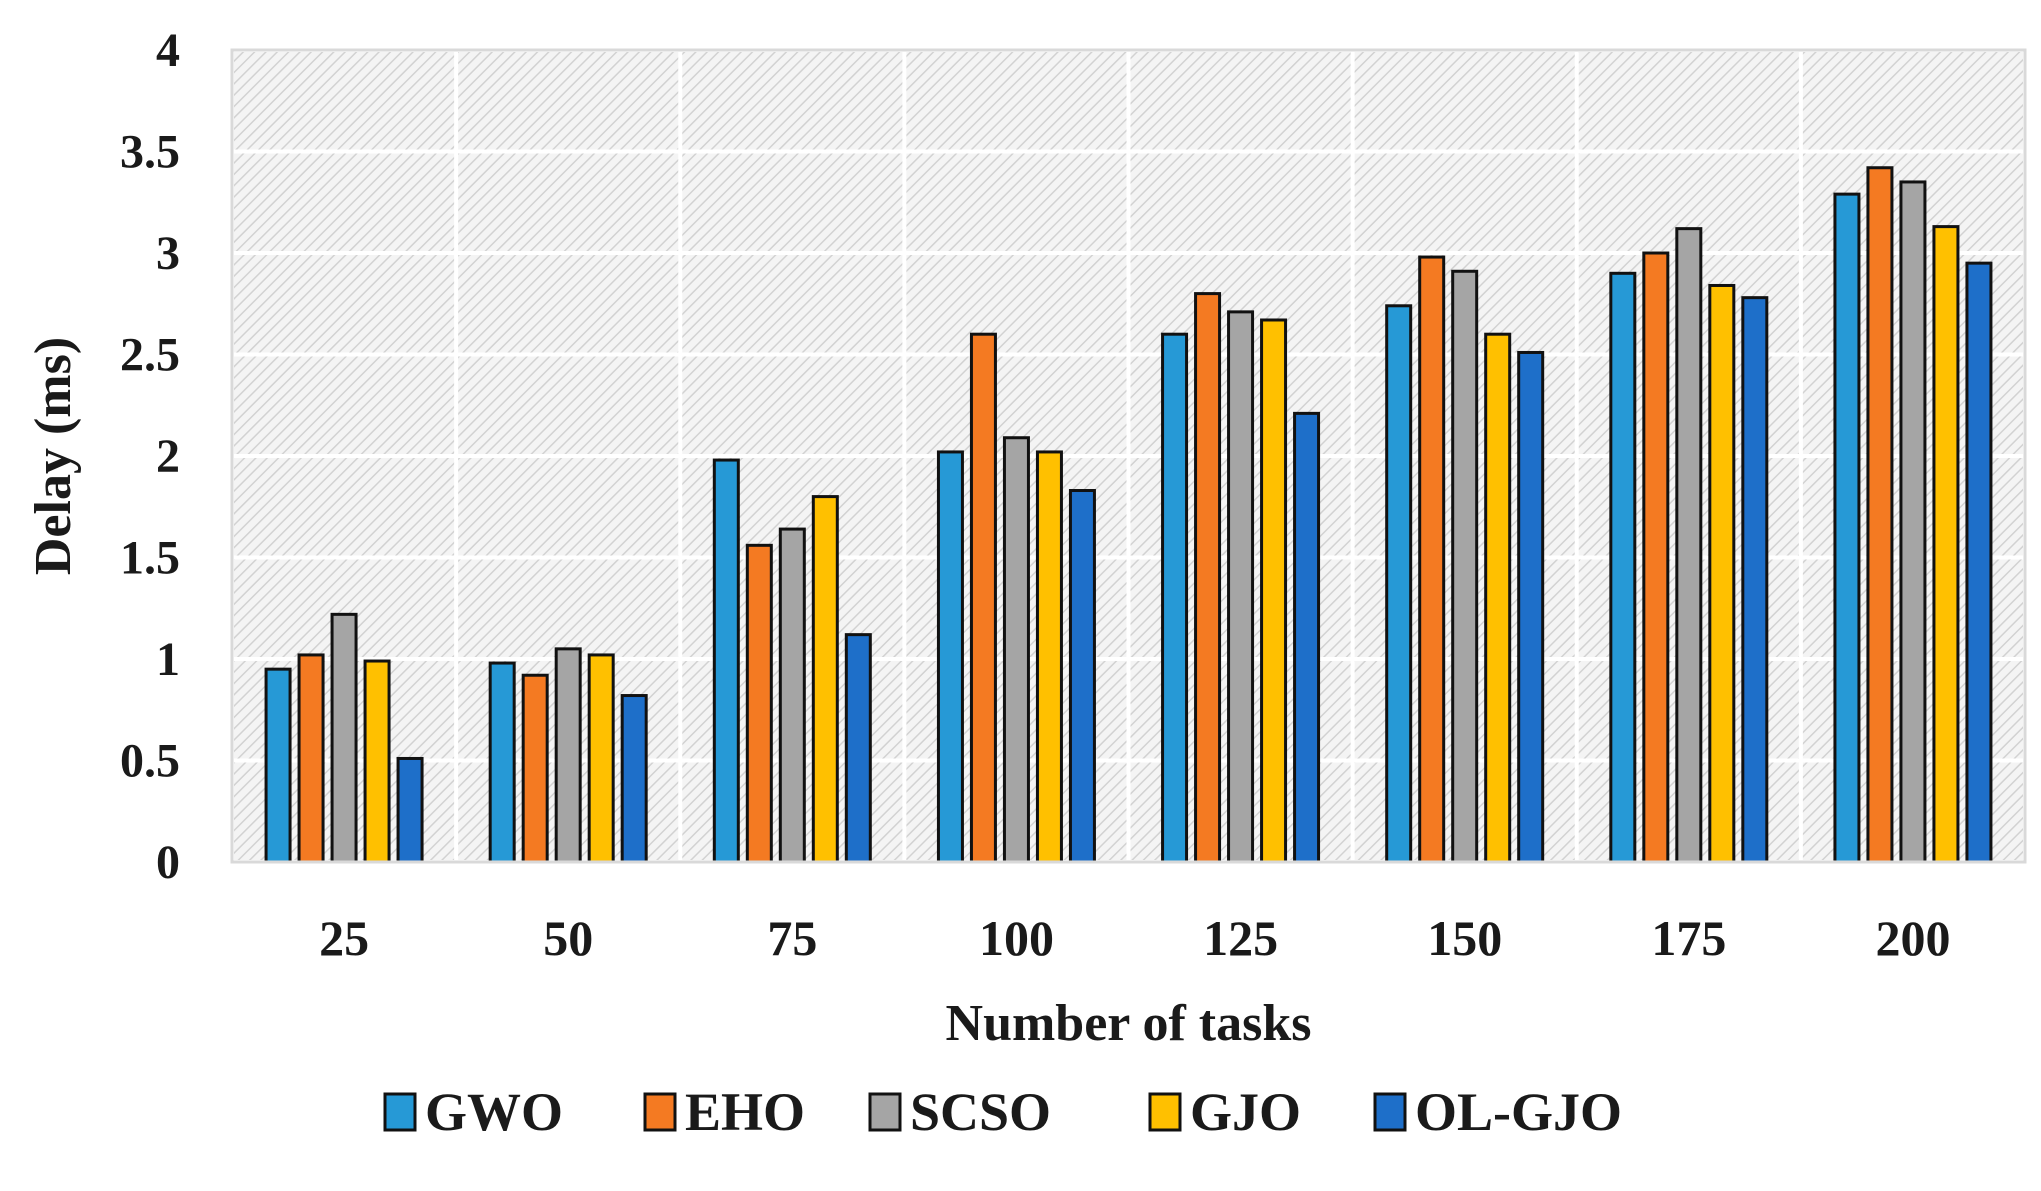 Image resolution: width=2041 pixels, height=1191 pixels. Describe the element at coordinates (980, 1112) in the screenshot. I see `legend-label-scso: SCSO` at that location.